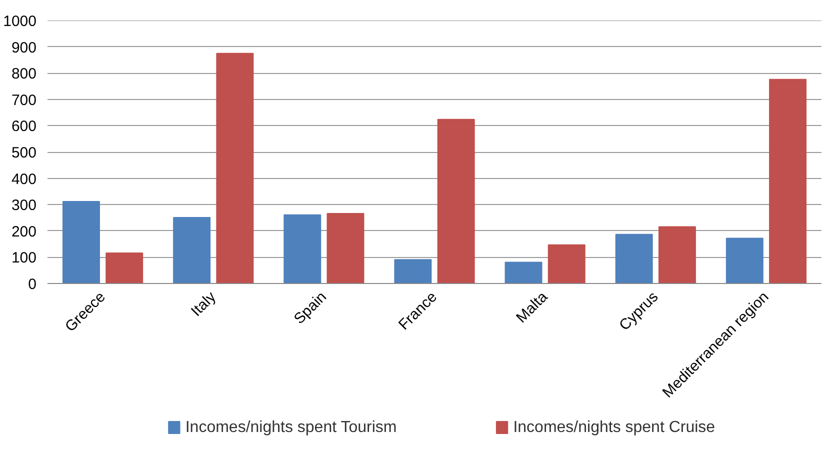 The image size is (831, 450). I want to click on legend-label: Incomes/nights spent Tourism, so click(291, 427).